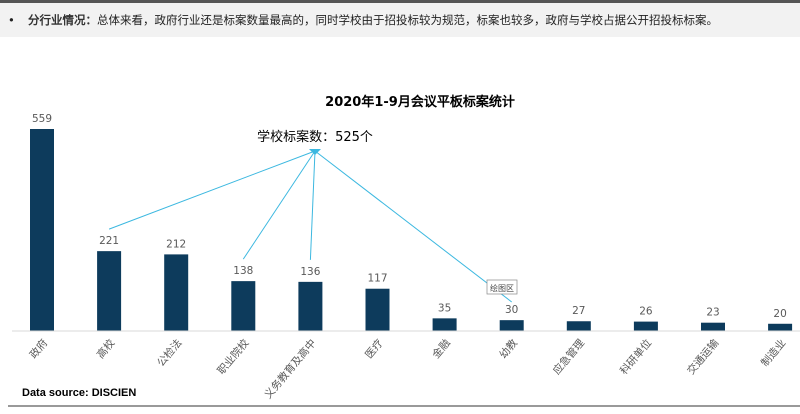 The image size is (800, 414). What do you see at coordinates (404, 406) in the screenshot?
I see `bottom-rule` at bounding box center [404, 406].